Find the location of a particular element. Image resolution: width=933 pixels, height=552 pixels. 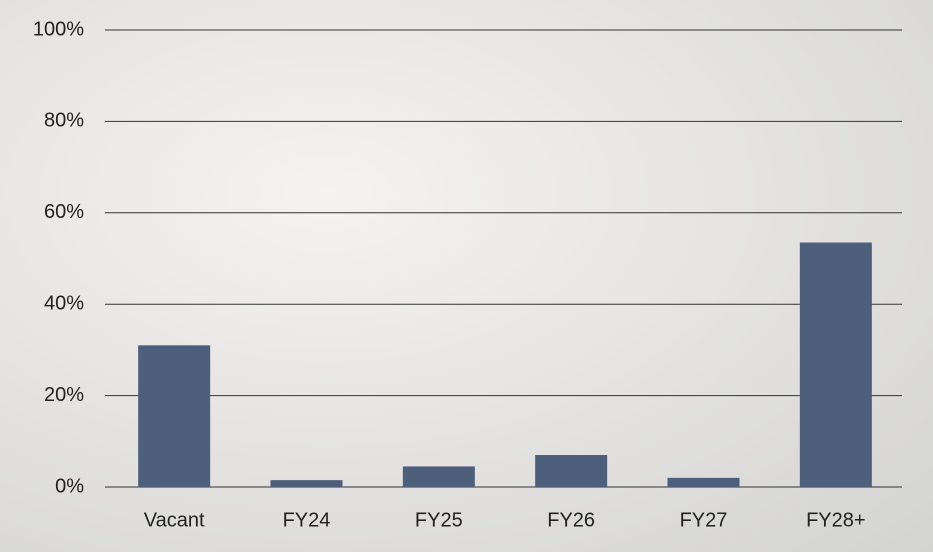

x-tick-label: FY26 is located at coordinates (571, 520).